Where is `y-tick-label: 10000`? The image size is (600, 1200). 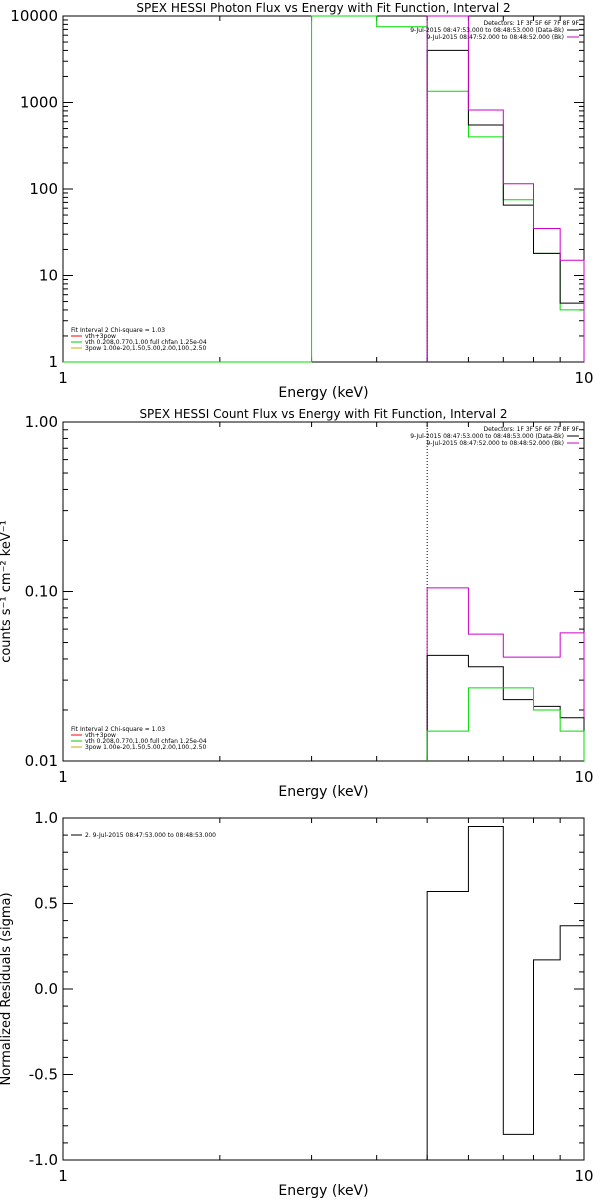
y-tick-label: 10000 is located at coordinates (34, 16).